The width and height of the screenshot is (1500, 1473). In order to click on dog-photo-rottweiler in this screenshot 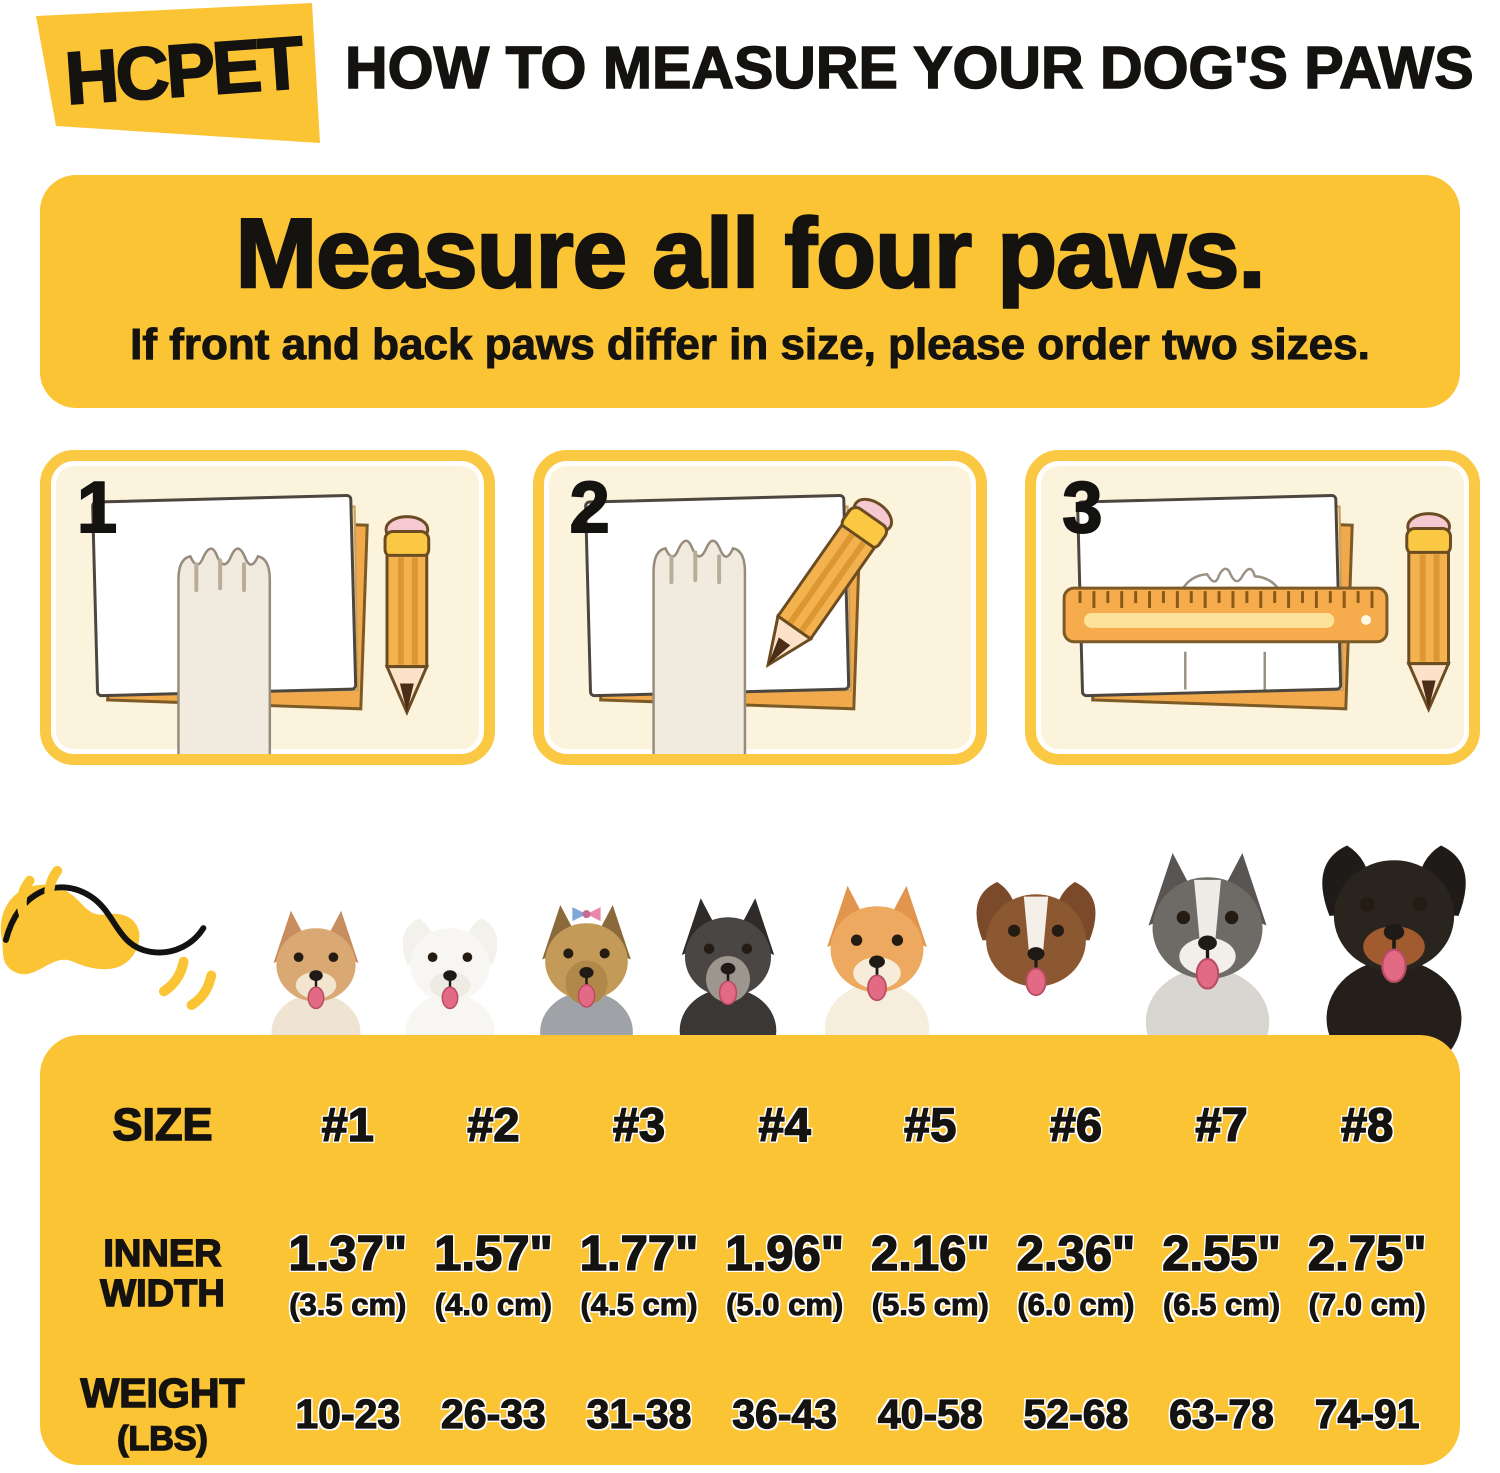, I will do `click(1394, 952)`.